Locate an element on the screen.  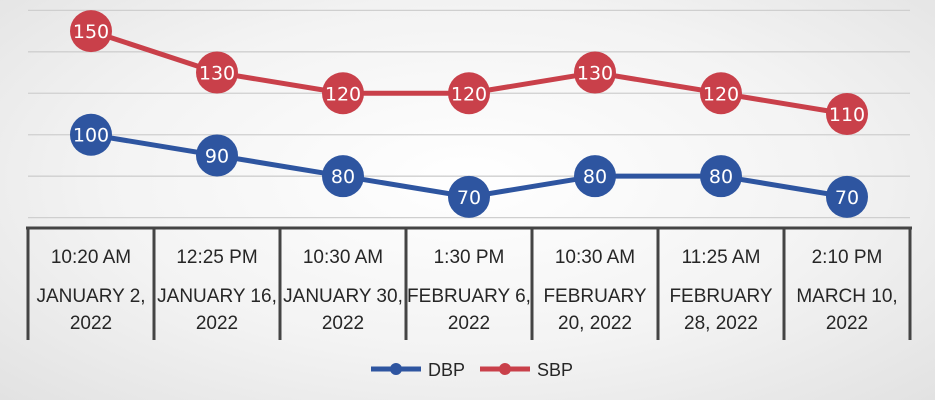
category-label: FEBRUARY 6, is located at coordinates (469, 296).